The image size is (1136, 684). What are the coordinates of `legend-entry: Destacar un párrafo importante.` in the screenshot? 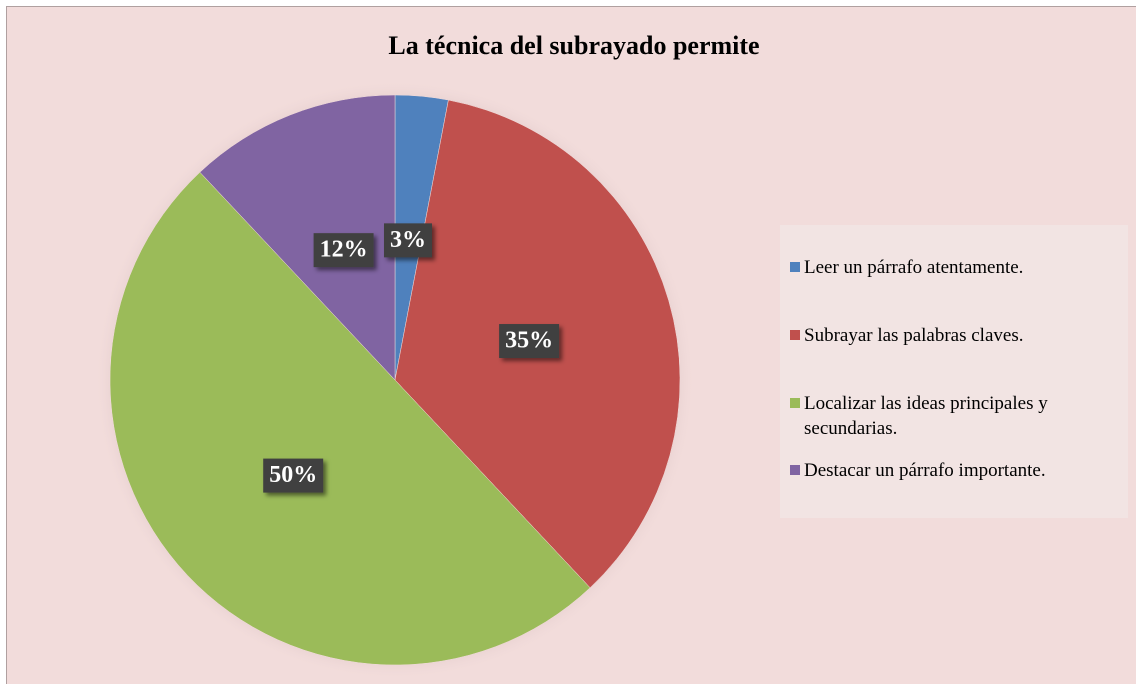 It's located at (955, 470).